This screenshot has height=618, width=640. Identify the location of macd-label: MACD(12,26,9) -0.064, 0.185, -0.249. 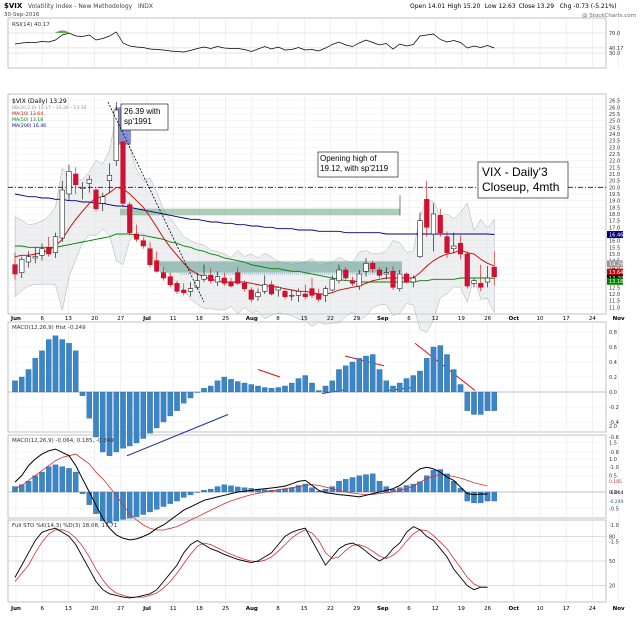
(63, 441).